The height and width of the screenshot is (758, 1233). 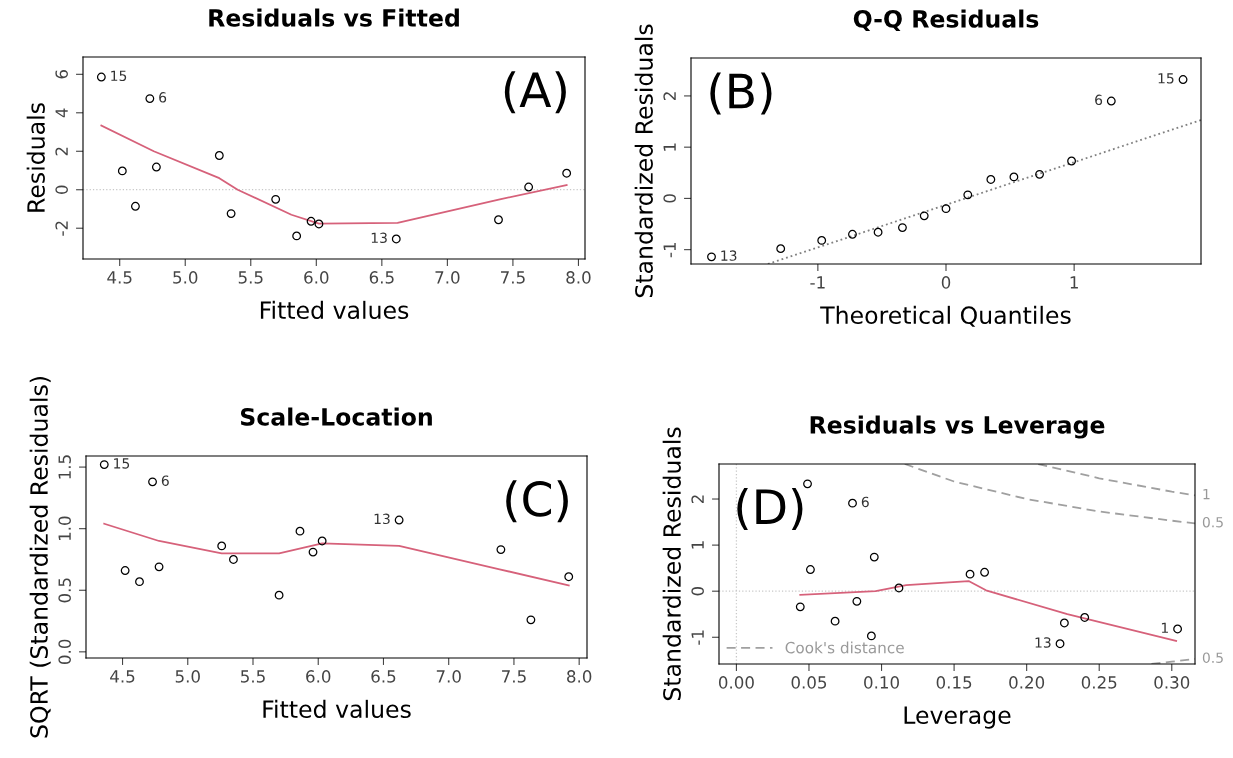 What do you see at coordinates (957, 427) in the screenshot?
I see `chart-title: Residuals vs Leverage` at bounding box center [957, 427].